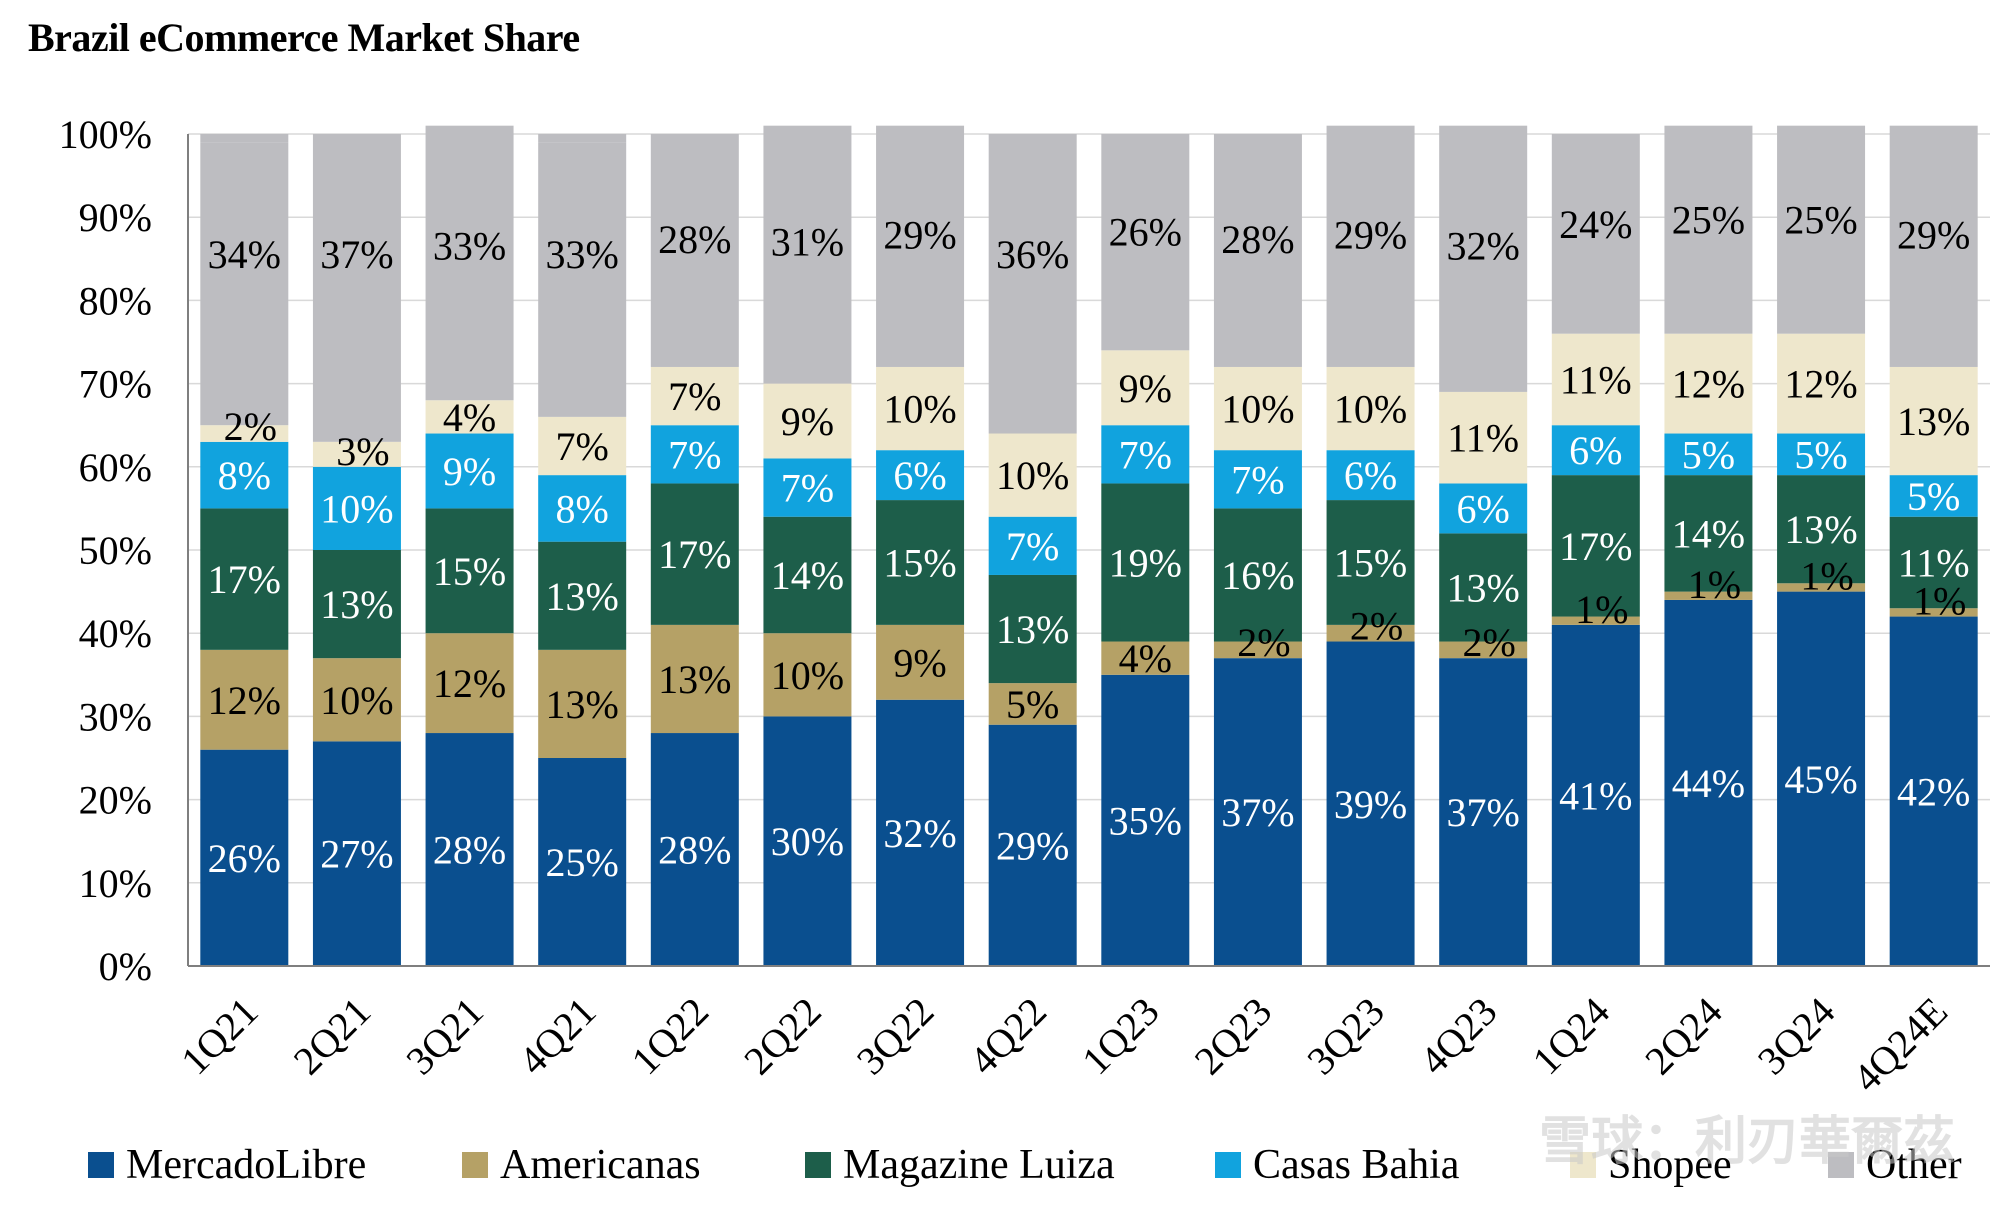 Image resolution: width=2003 pixels, height=1206 pixels. What do you see at coordinates (115, 217) in the screenshot?
I see `y-tick-label: 90%` at bounding box center [115, 217].